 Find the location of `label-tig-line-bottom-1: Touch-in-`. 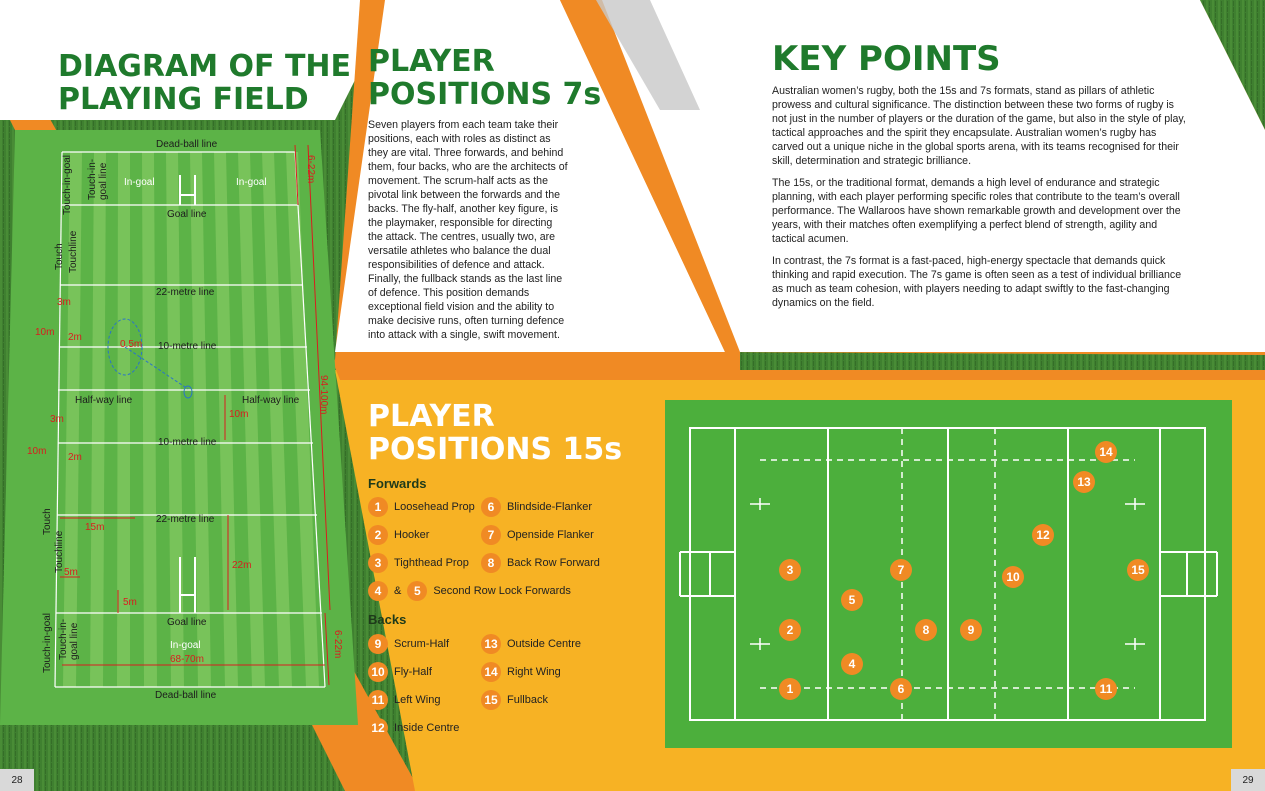

label-tig-line-bottom-1: Touch-in- is located at coordinates (63, 639).